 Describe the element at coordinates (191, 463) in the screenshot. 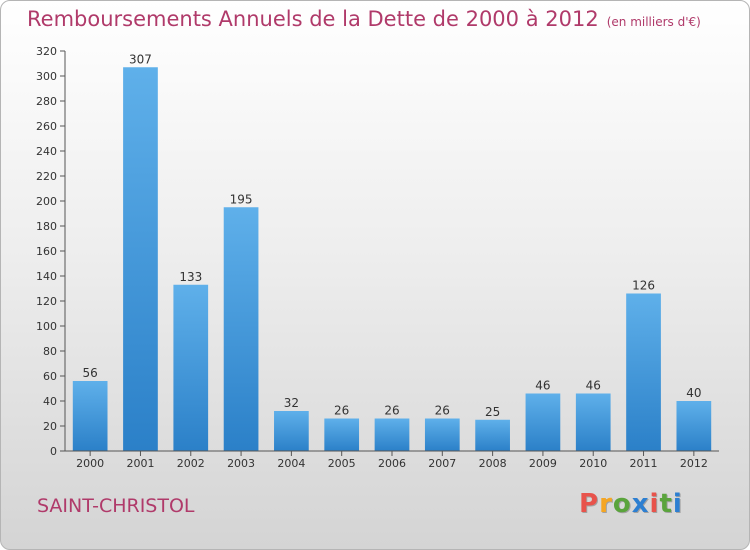

I see `x-tick-label: 2002` at that location.